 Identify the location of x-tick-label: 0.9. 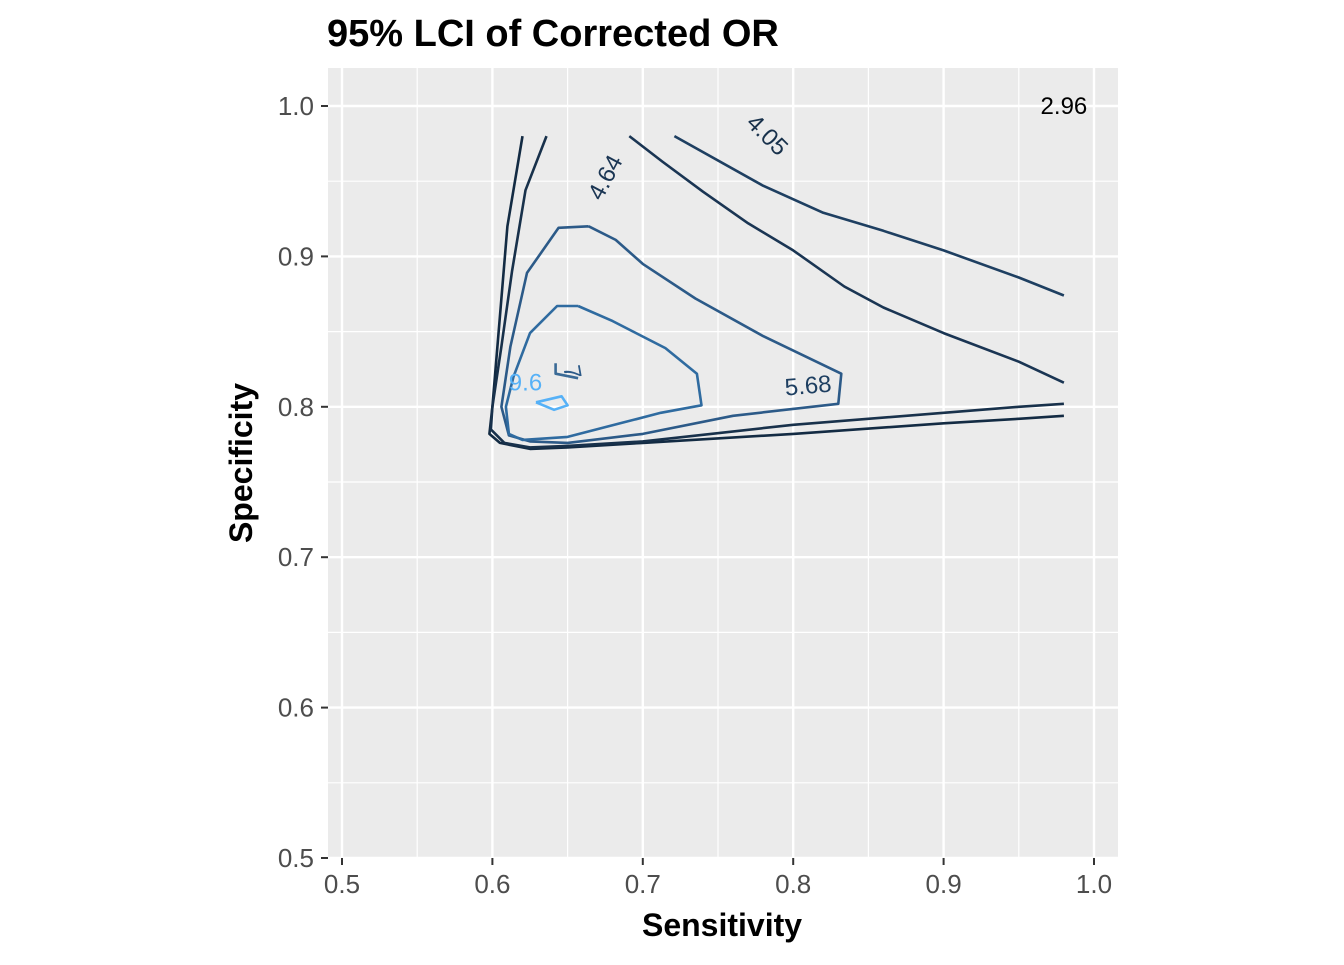
(944, 884).